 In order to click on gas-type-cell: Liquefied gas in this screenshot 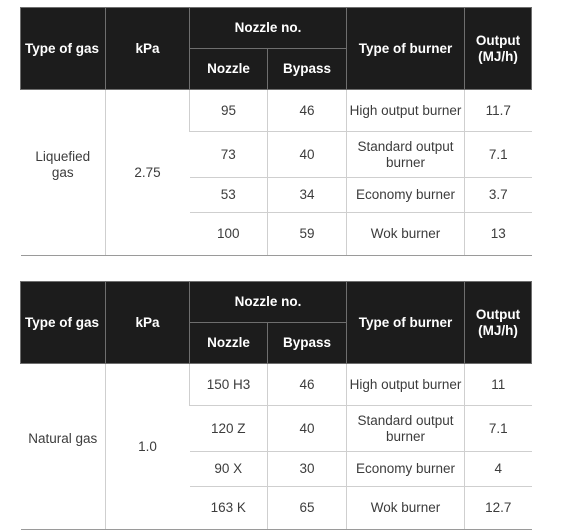, I will do `click(63, 172)`.